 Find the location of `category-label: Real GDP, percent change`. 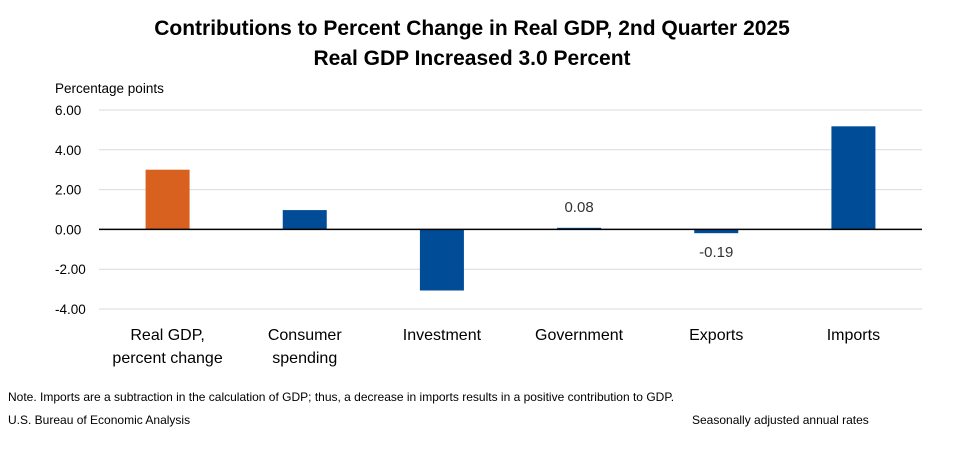

category-label: Real GDP, percent change is located at coordinates (167, 347).